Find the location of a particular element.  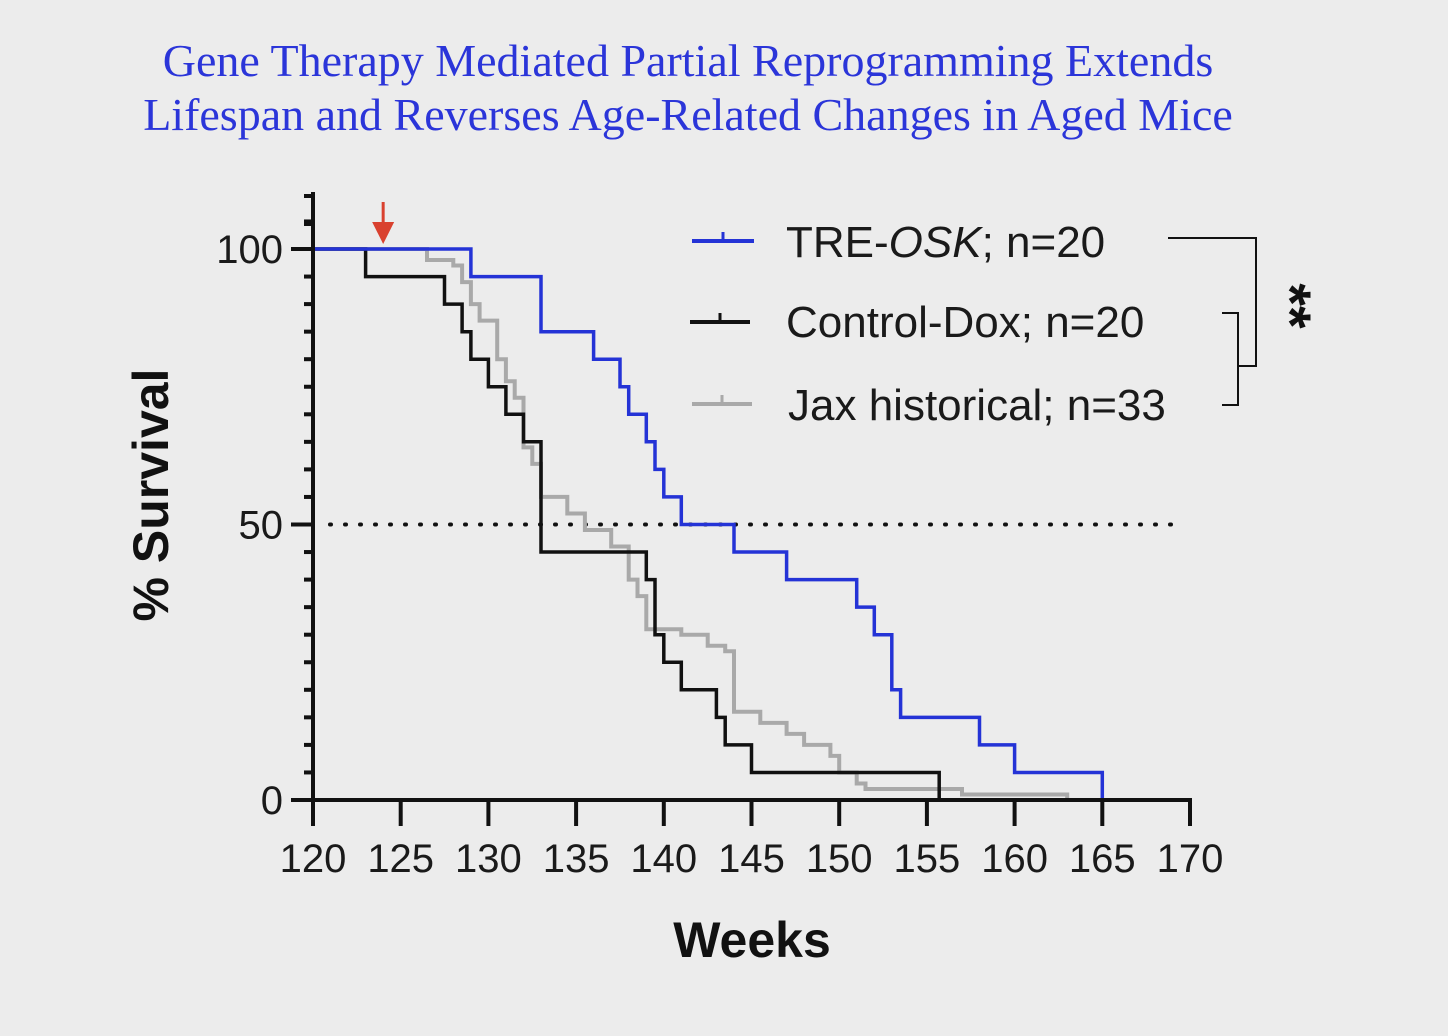

x-tick-label: 170 is located at coordinates (1190, 859).